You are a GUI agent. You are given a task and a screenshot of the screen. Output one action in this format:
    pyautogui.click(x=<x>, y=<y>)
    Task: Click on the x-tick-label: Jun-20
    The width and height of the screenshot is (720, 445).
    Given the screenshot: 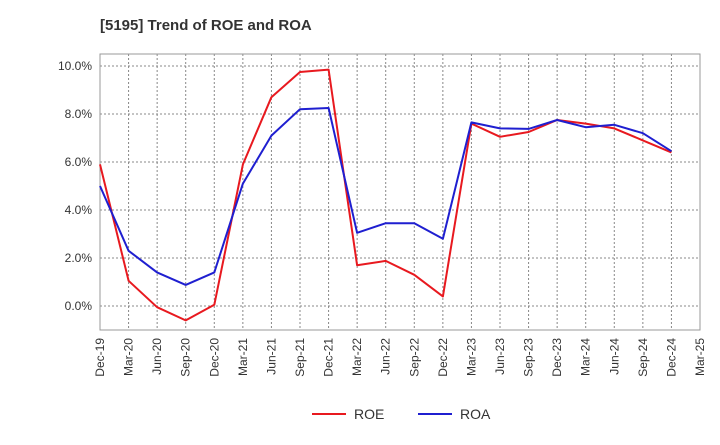 What is the action you would take?
    pyautogui.click(x=157, y=356)
    